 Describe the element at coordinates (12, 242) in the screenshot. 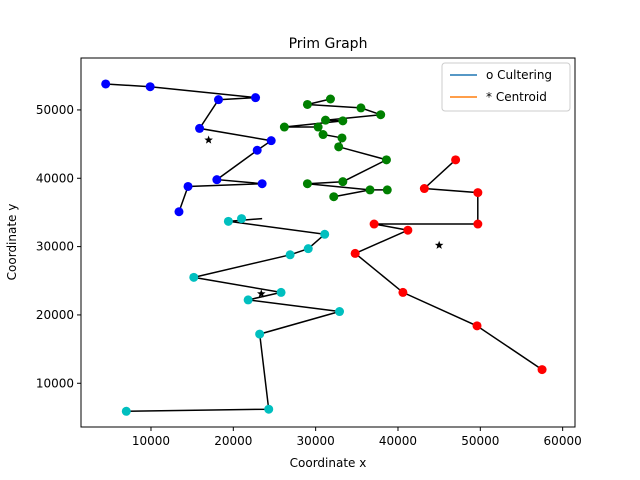

I see `y-axis-label: Coordinate y` at that location.